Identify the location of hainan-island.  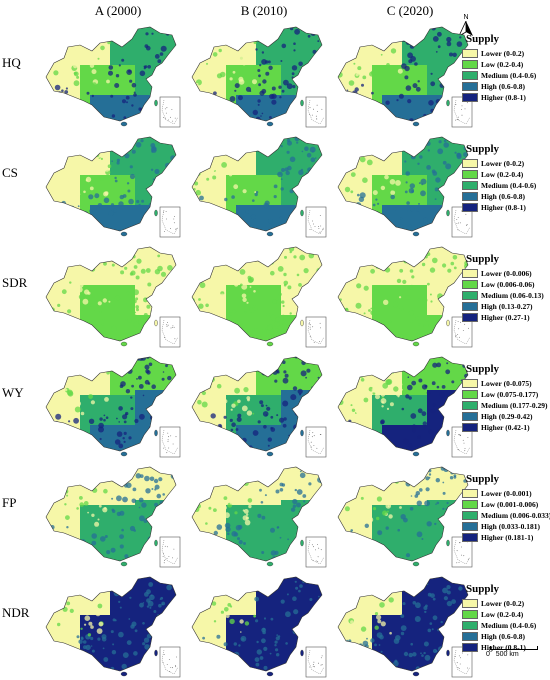
(270, 674).